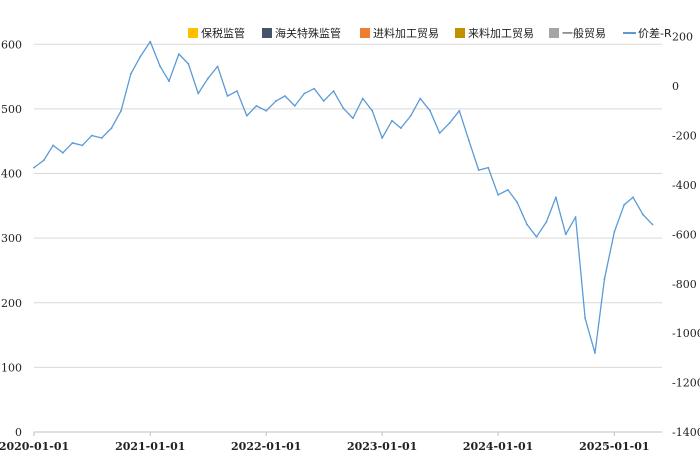 The image size is (700, 457). What do you see at coordinates (223, 33) in the screenshot?
I see `legend-label-bonded: 保税监管` at bounding box center [223, 33].